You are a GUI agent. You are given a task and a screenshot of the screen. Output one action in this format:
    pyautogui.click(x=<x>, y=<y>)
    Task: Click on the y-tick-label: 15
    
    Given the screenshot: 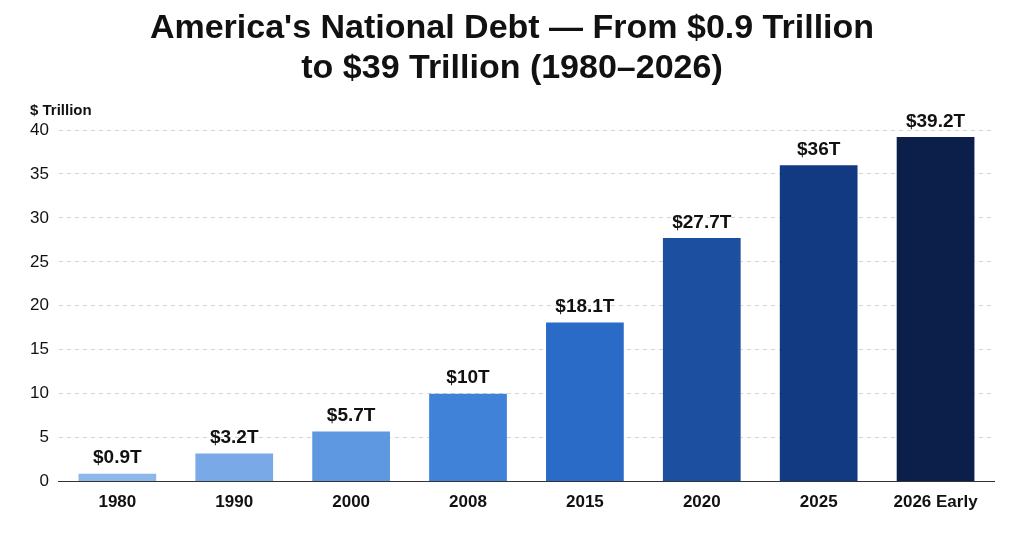 What is the action you would take?
    pyautogui.click(x=39, y=349)
    